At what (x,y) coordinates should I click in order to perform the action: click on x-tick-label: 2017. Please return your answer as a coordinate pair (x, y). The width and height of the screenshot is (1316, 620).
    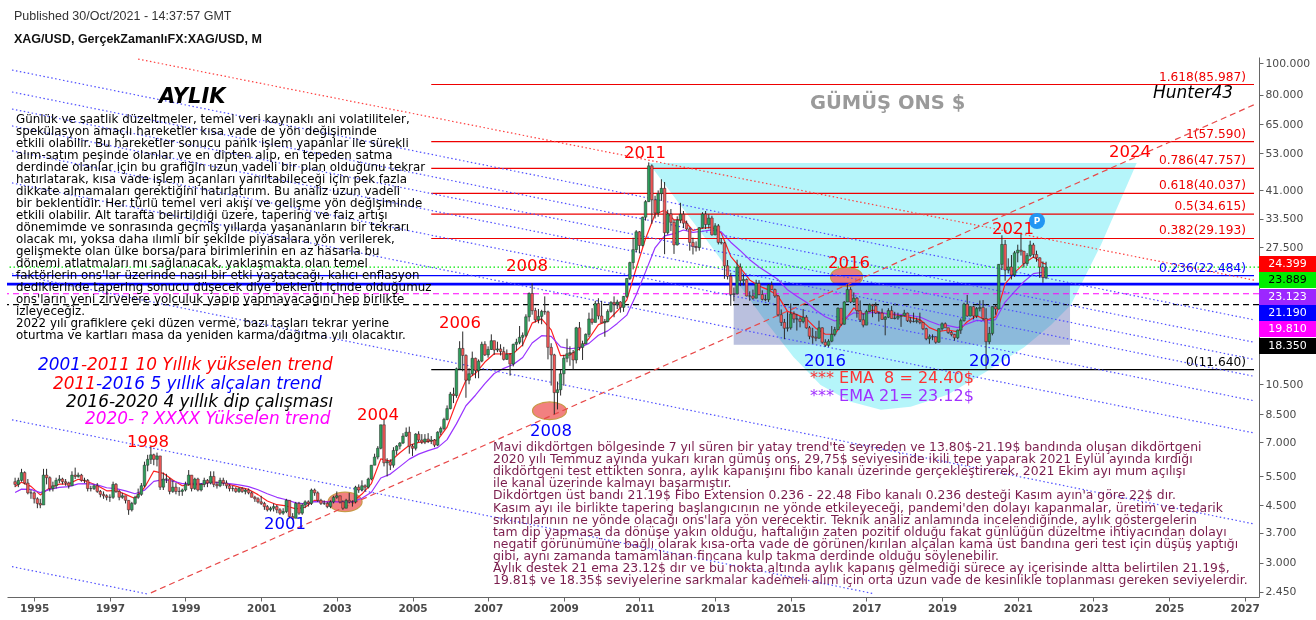
    Looking at the image, I should click on (867, 607).